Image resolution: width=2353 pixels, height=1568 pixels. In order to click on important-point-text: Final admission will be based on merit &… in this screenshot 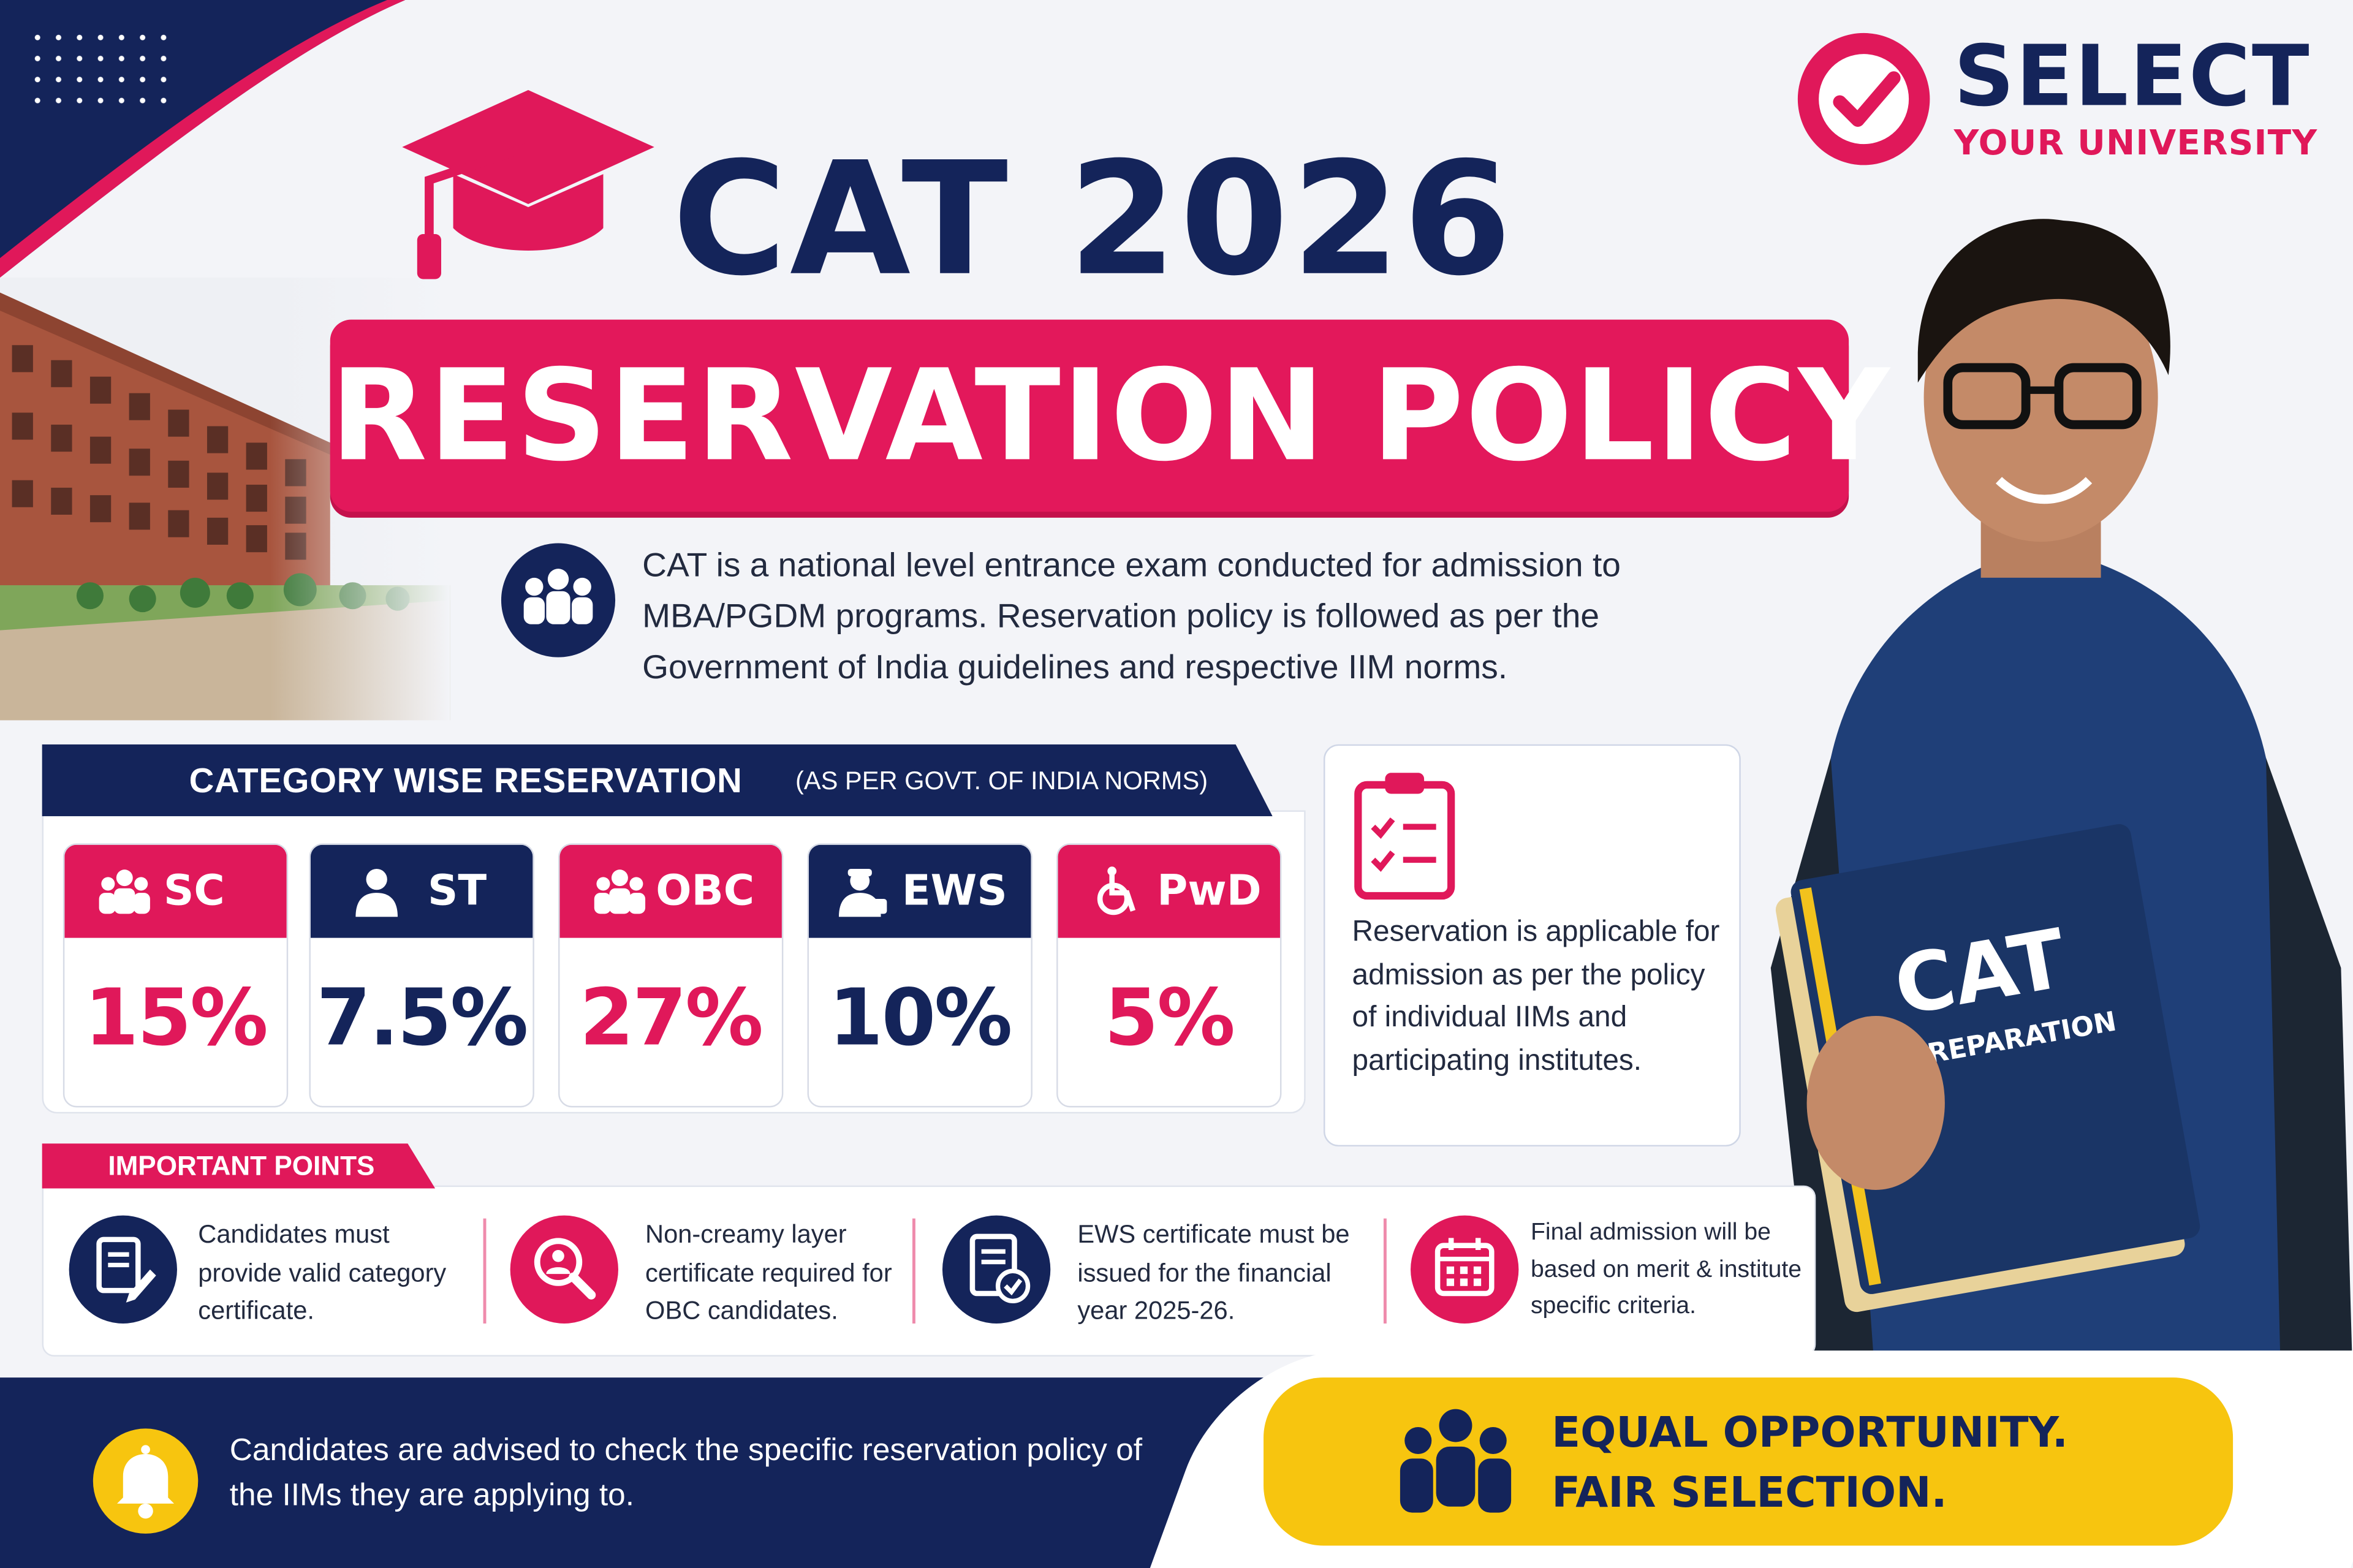, I will do `click(1666, 1270)`.